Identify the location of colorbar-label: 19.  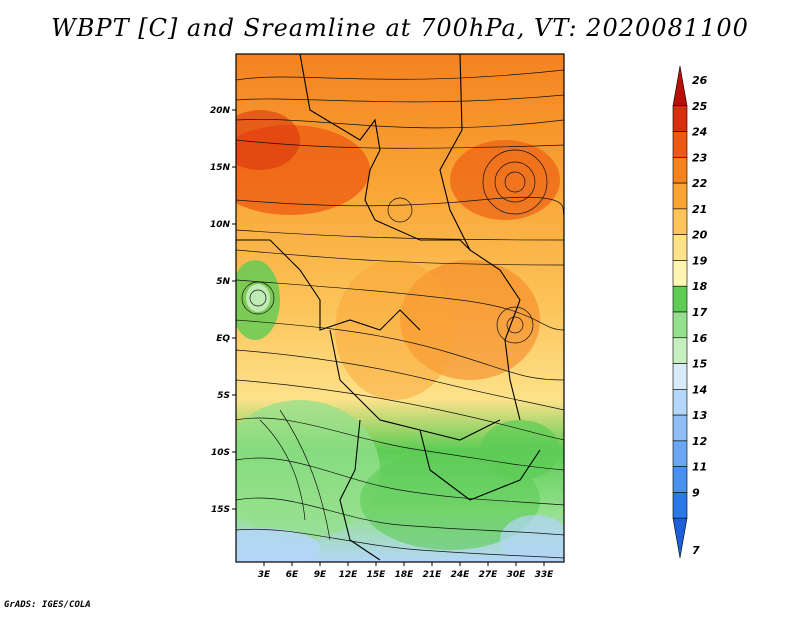
(700, 260).